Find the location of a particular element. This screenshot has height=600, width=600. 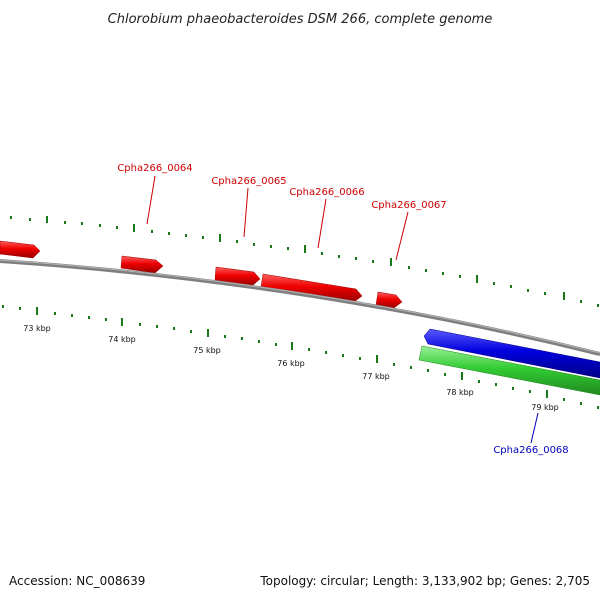

rna-gene-bar is located at coordinates (509, 370).